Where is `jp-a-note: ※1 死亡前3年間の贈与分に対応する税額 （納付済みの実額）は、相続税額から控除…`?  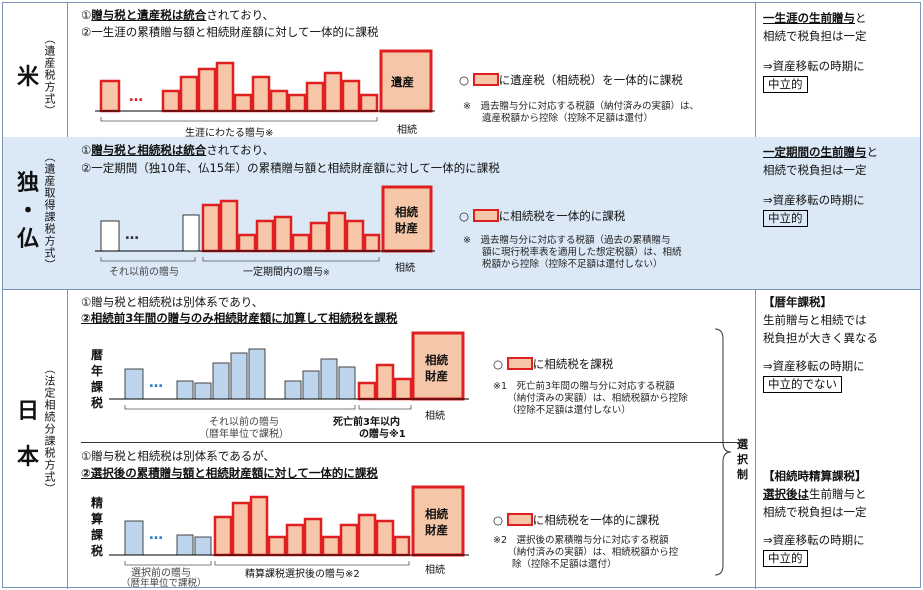
jp-a-note: ※1 死亡前3年間の贈与分に対応する税額 （納付済みの実額）は、相続税額から控除… is located at coordinates (590, 398).